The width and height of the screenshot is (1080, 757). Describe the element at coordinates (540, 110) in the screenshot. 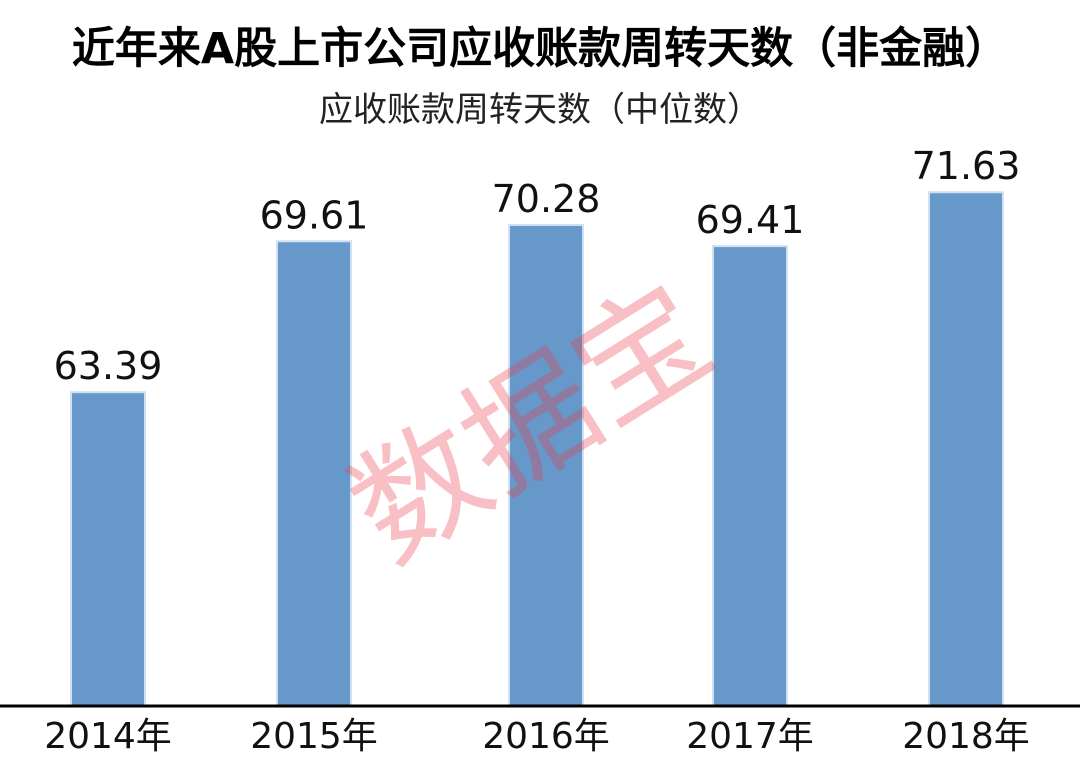

I see `chart-subtitle: 应收账款周转天数（中位数）` at that location.